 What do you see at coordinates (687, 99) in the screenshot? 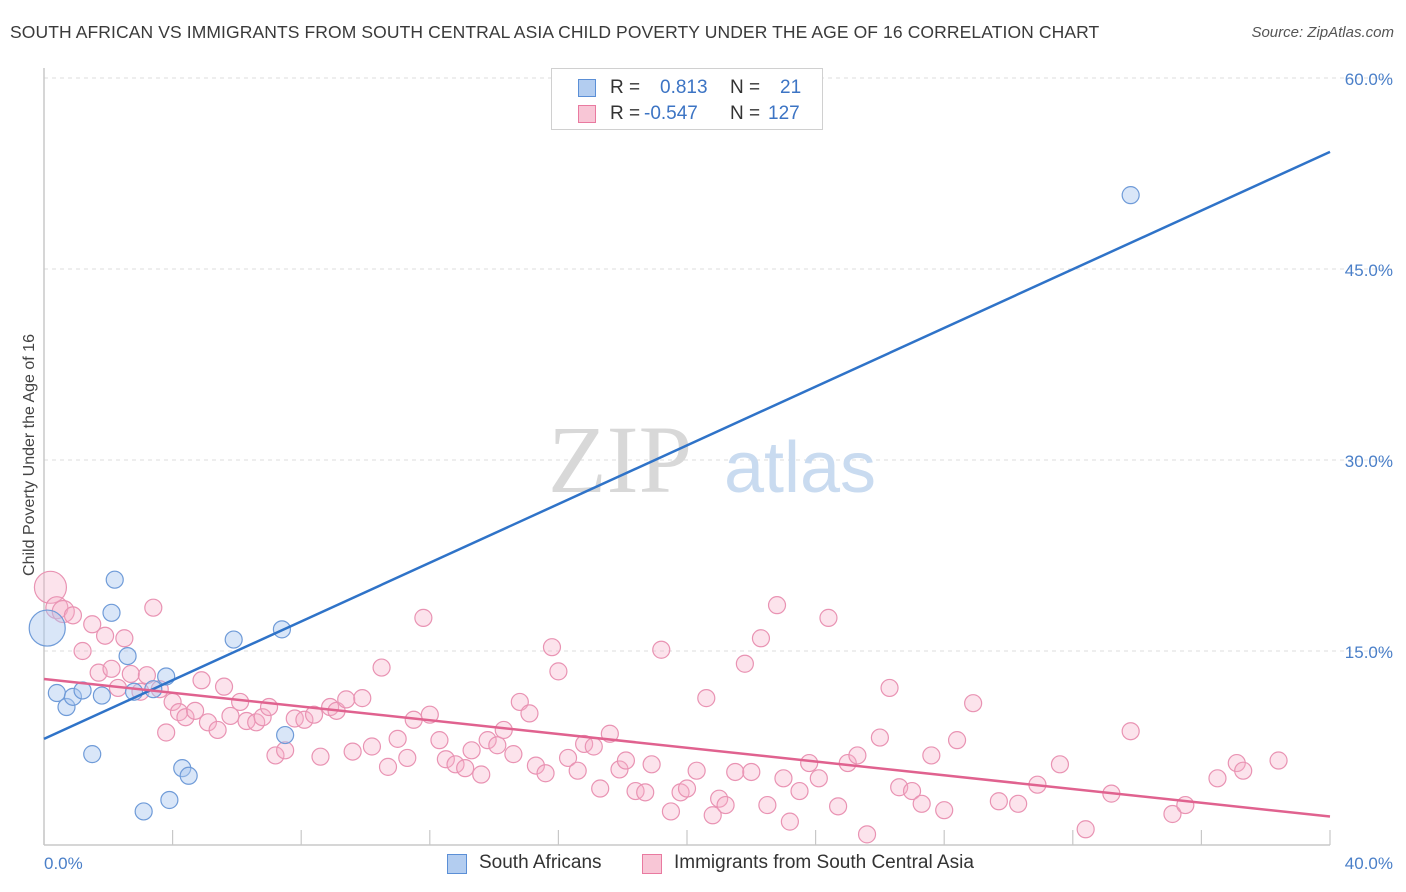
I see `stats-legend: R = 0.813 N = 21 R = -0.547 N = 127` at bounding box center [687, 99].